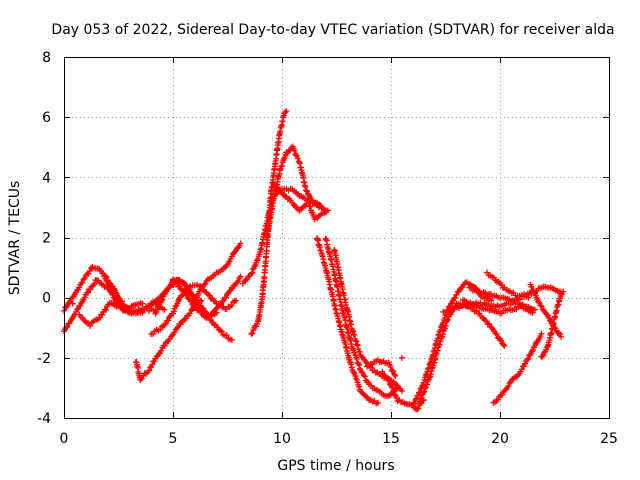 This screenshot has width=640, height=480. Describe the element at coordinates (282, 439) in the screenshot. I see `x-tick-label: 10` at that location.